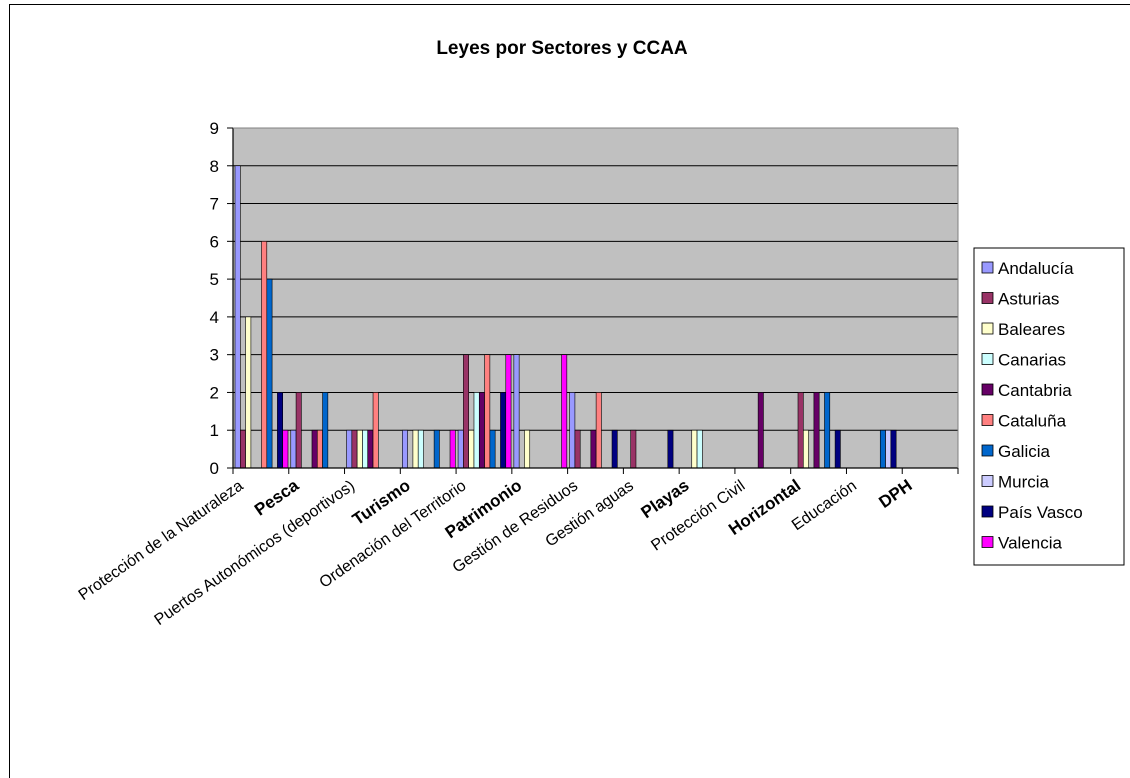  What do you see at coordinates (987, 389) in the screenshot?
I see `legend-swatch-cantabria` at bounding box center [987, 389].